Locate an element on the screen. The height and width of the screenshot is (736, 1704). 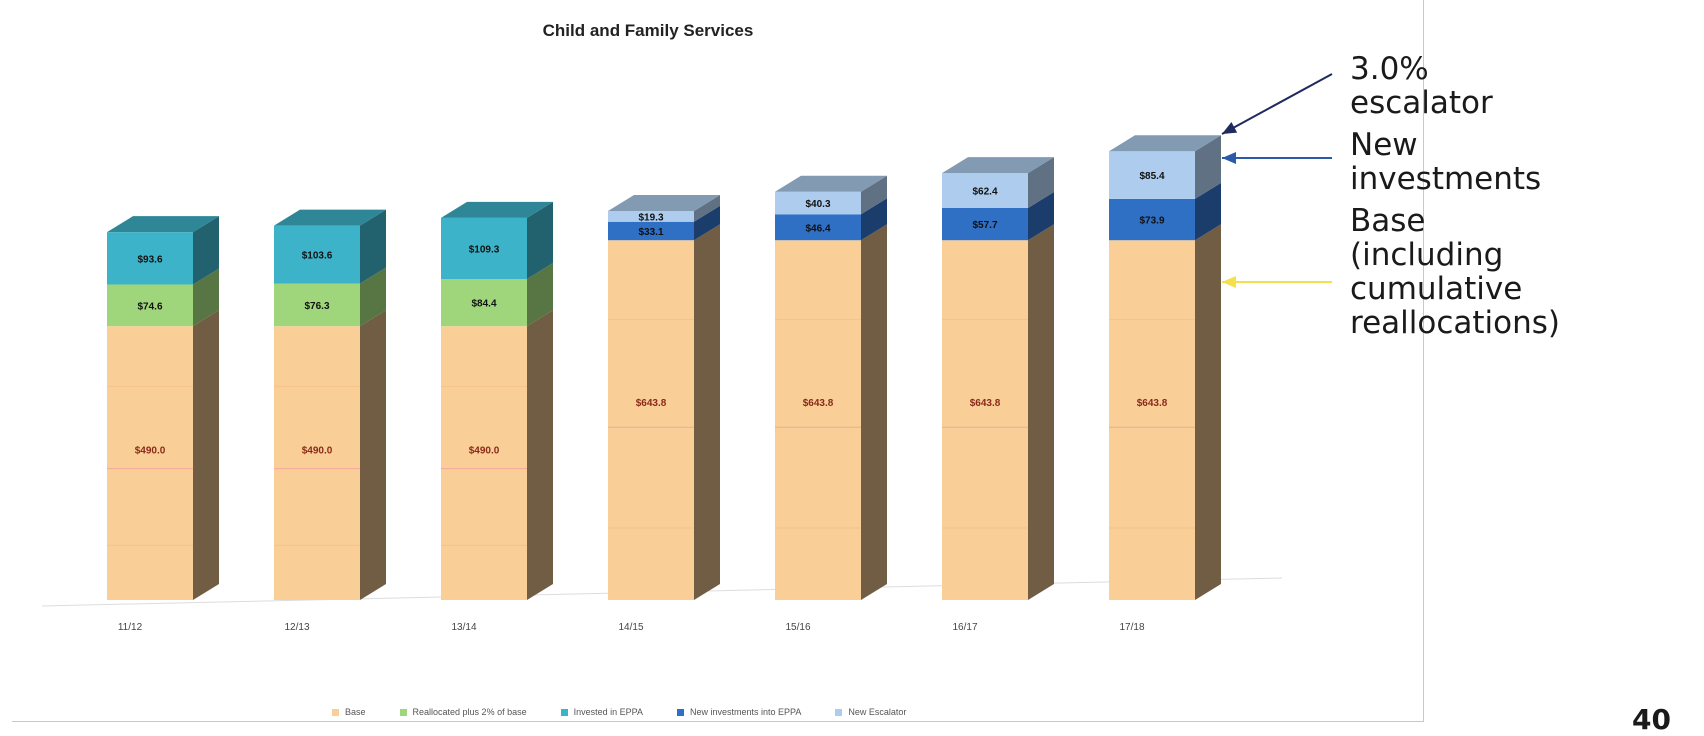
bar-side-base-17/18 is located at coordinates (1208, 412).